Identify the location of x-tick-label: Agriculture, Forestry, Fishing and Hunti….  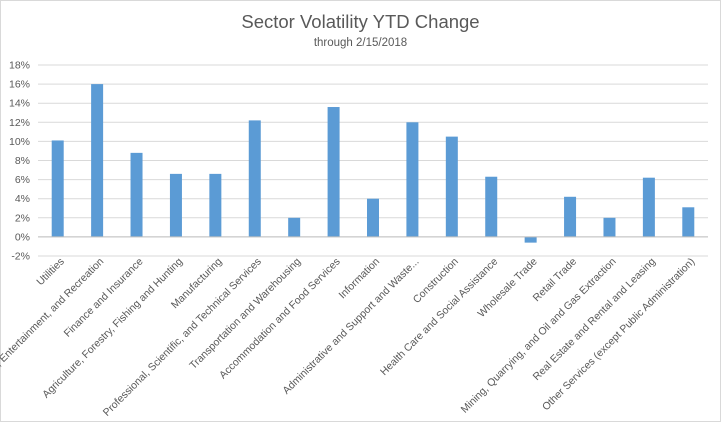
(112, 328).